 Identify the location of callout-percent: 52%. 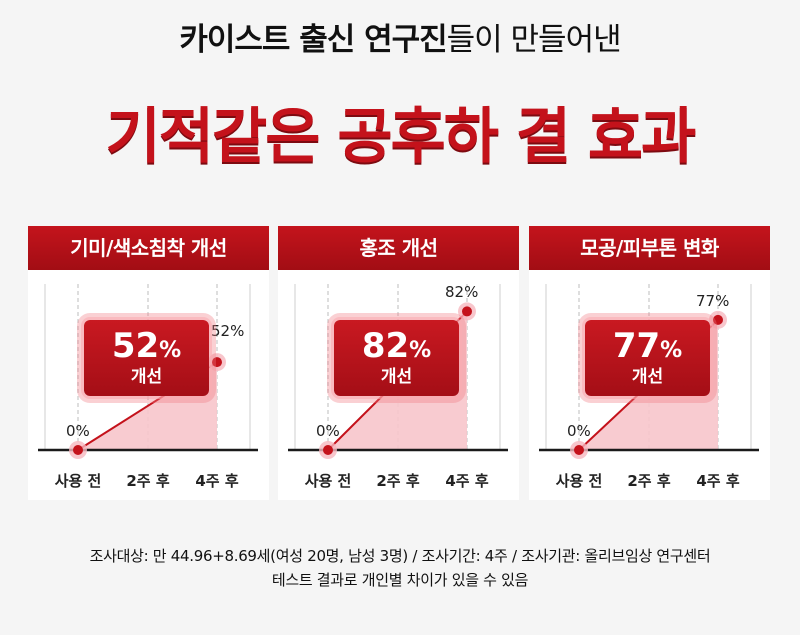
(146, 348).